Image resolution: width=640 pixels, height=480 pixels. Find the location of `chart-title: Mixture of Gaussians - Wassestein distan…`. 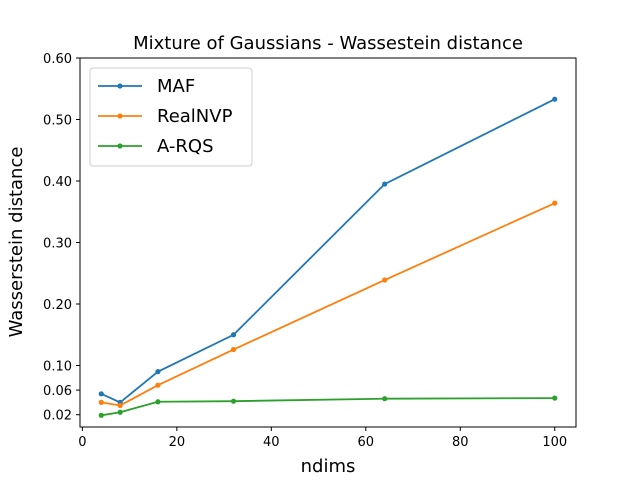

chart-title: Mixture of Gaussians - Wassestein distan… is located at coordinates (328, 43).